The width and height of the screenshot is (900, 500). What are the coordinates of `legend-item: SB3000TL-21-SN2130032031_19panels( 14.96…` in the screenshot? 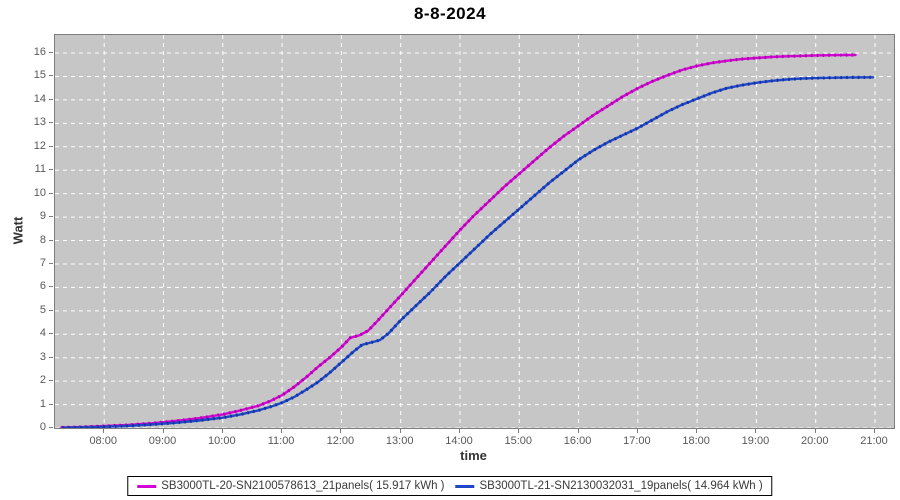 It's located at (609, 486).